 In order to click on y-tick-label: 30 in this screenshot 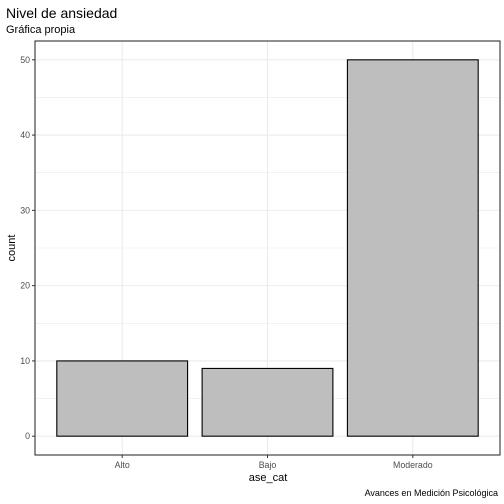, I will do `click(25, 210)`.